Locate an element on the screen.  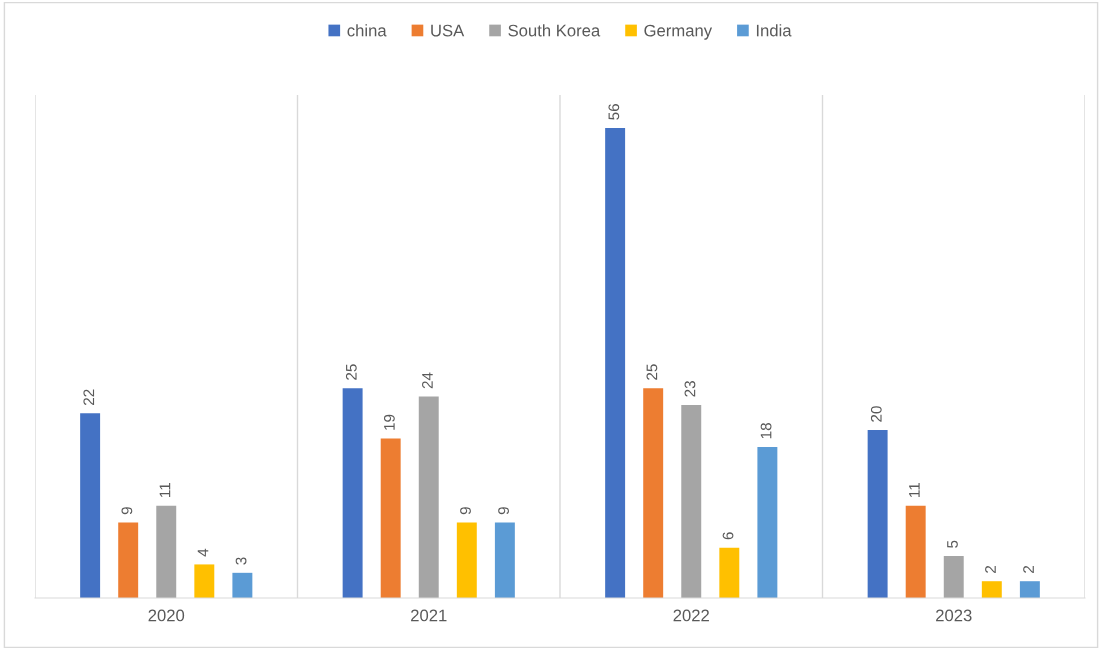
data-label: 6 is located at coordinates (728, 536).